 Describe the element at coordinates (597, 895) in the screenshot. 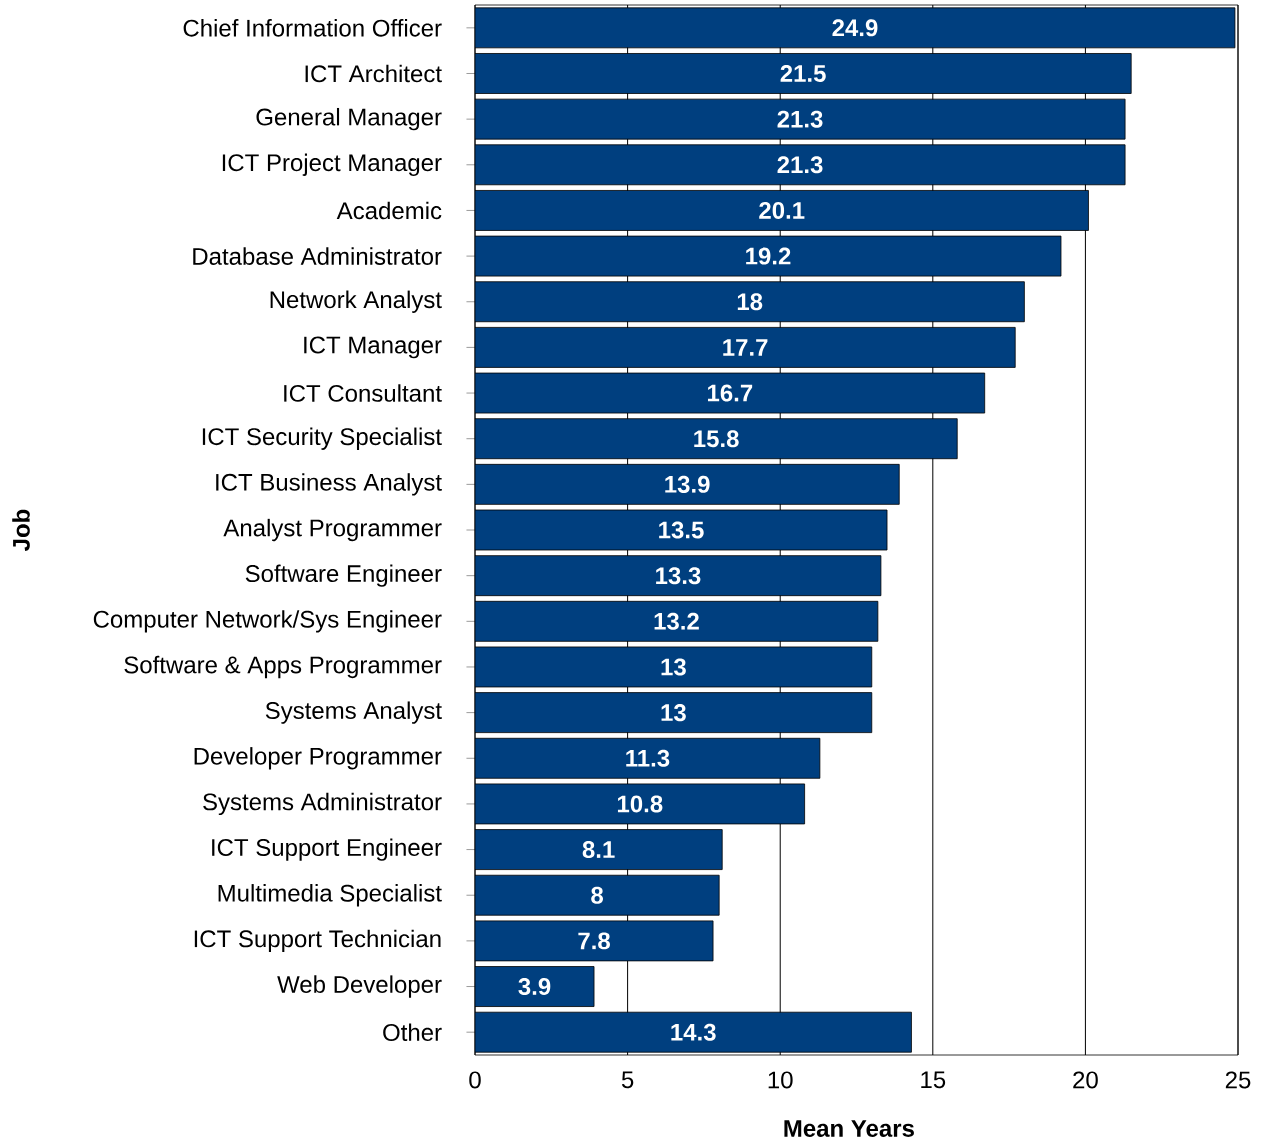

I see `data-label: 8` at that location.